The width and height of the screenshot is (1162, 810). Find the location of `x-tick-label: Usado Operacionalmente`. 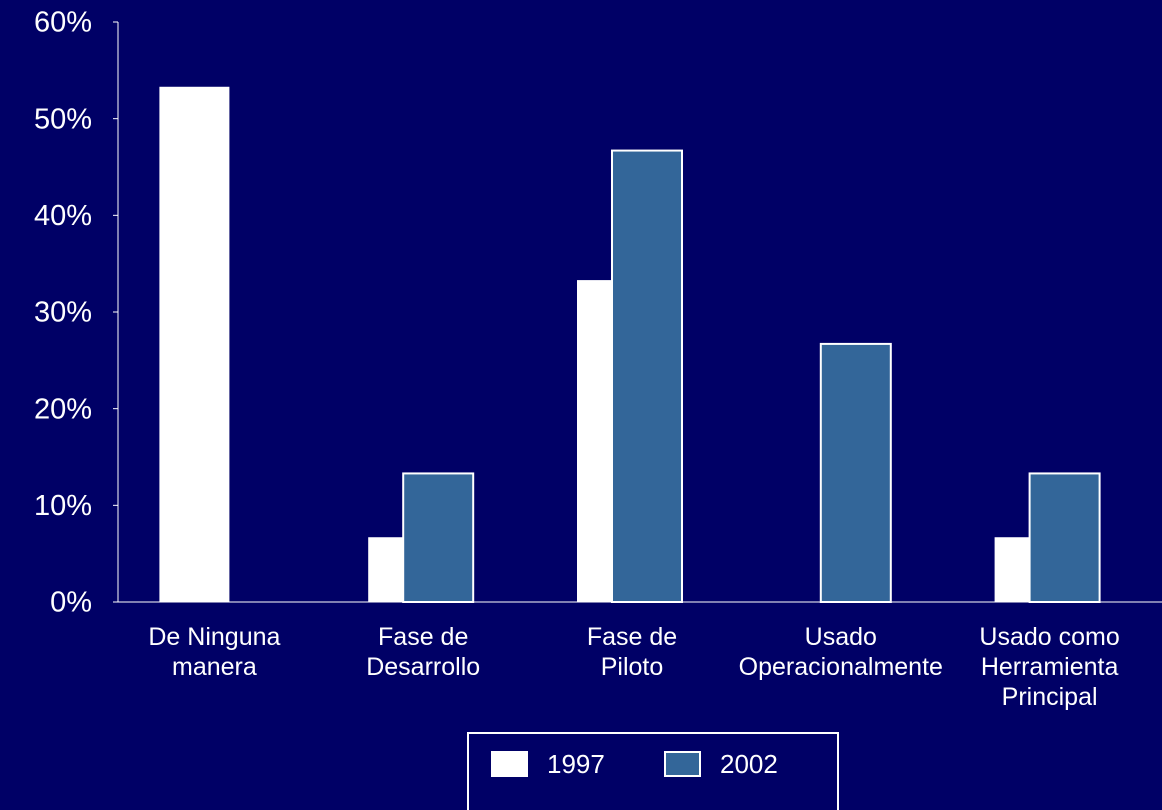

x-tick-label: Usado Operacionalmente is located at coordinates (840, 652).